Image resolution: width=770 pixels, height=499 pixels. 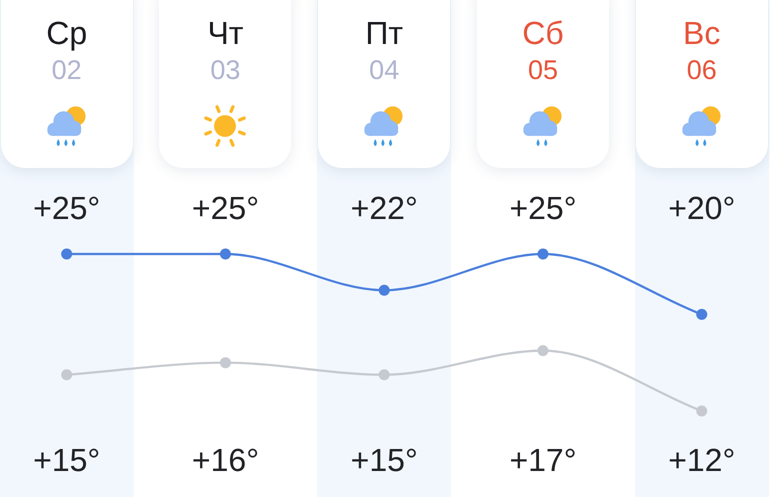 I want to click on x-tick-label: Ср 02, so click(x=66, y=50).